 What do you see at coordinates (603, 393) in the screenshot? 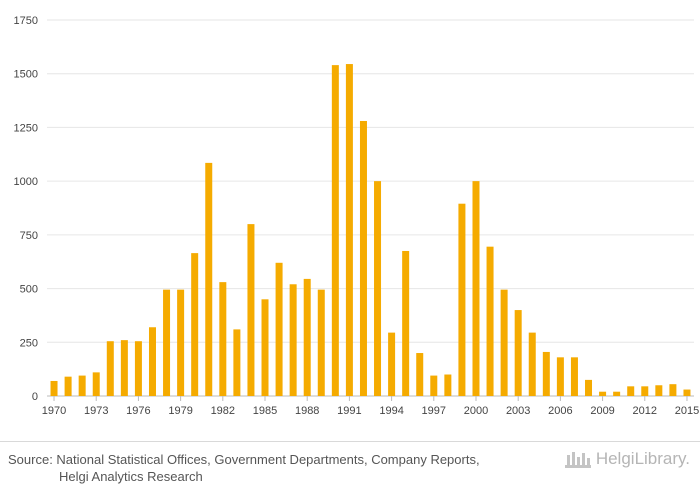
I see `bar-2009` at bounding box center [603, 393].